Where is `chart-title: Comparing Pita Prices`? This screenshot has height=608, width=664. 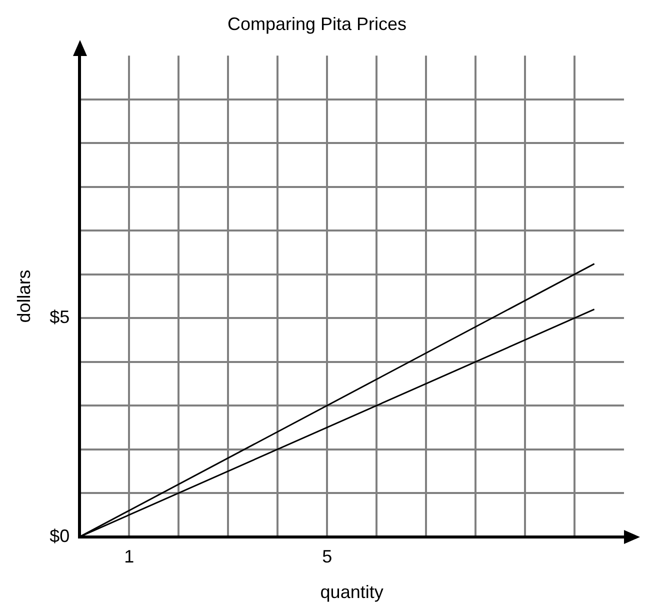
chart-title: Comparing Pita Prices is located at coordinates (317, 24).